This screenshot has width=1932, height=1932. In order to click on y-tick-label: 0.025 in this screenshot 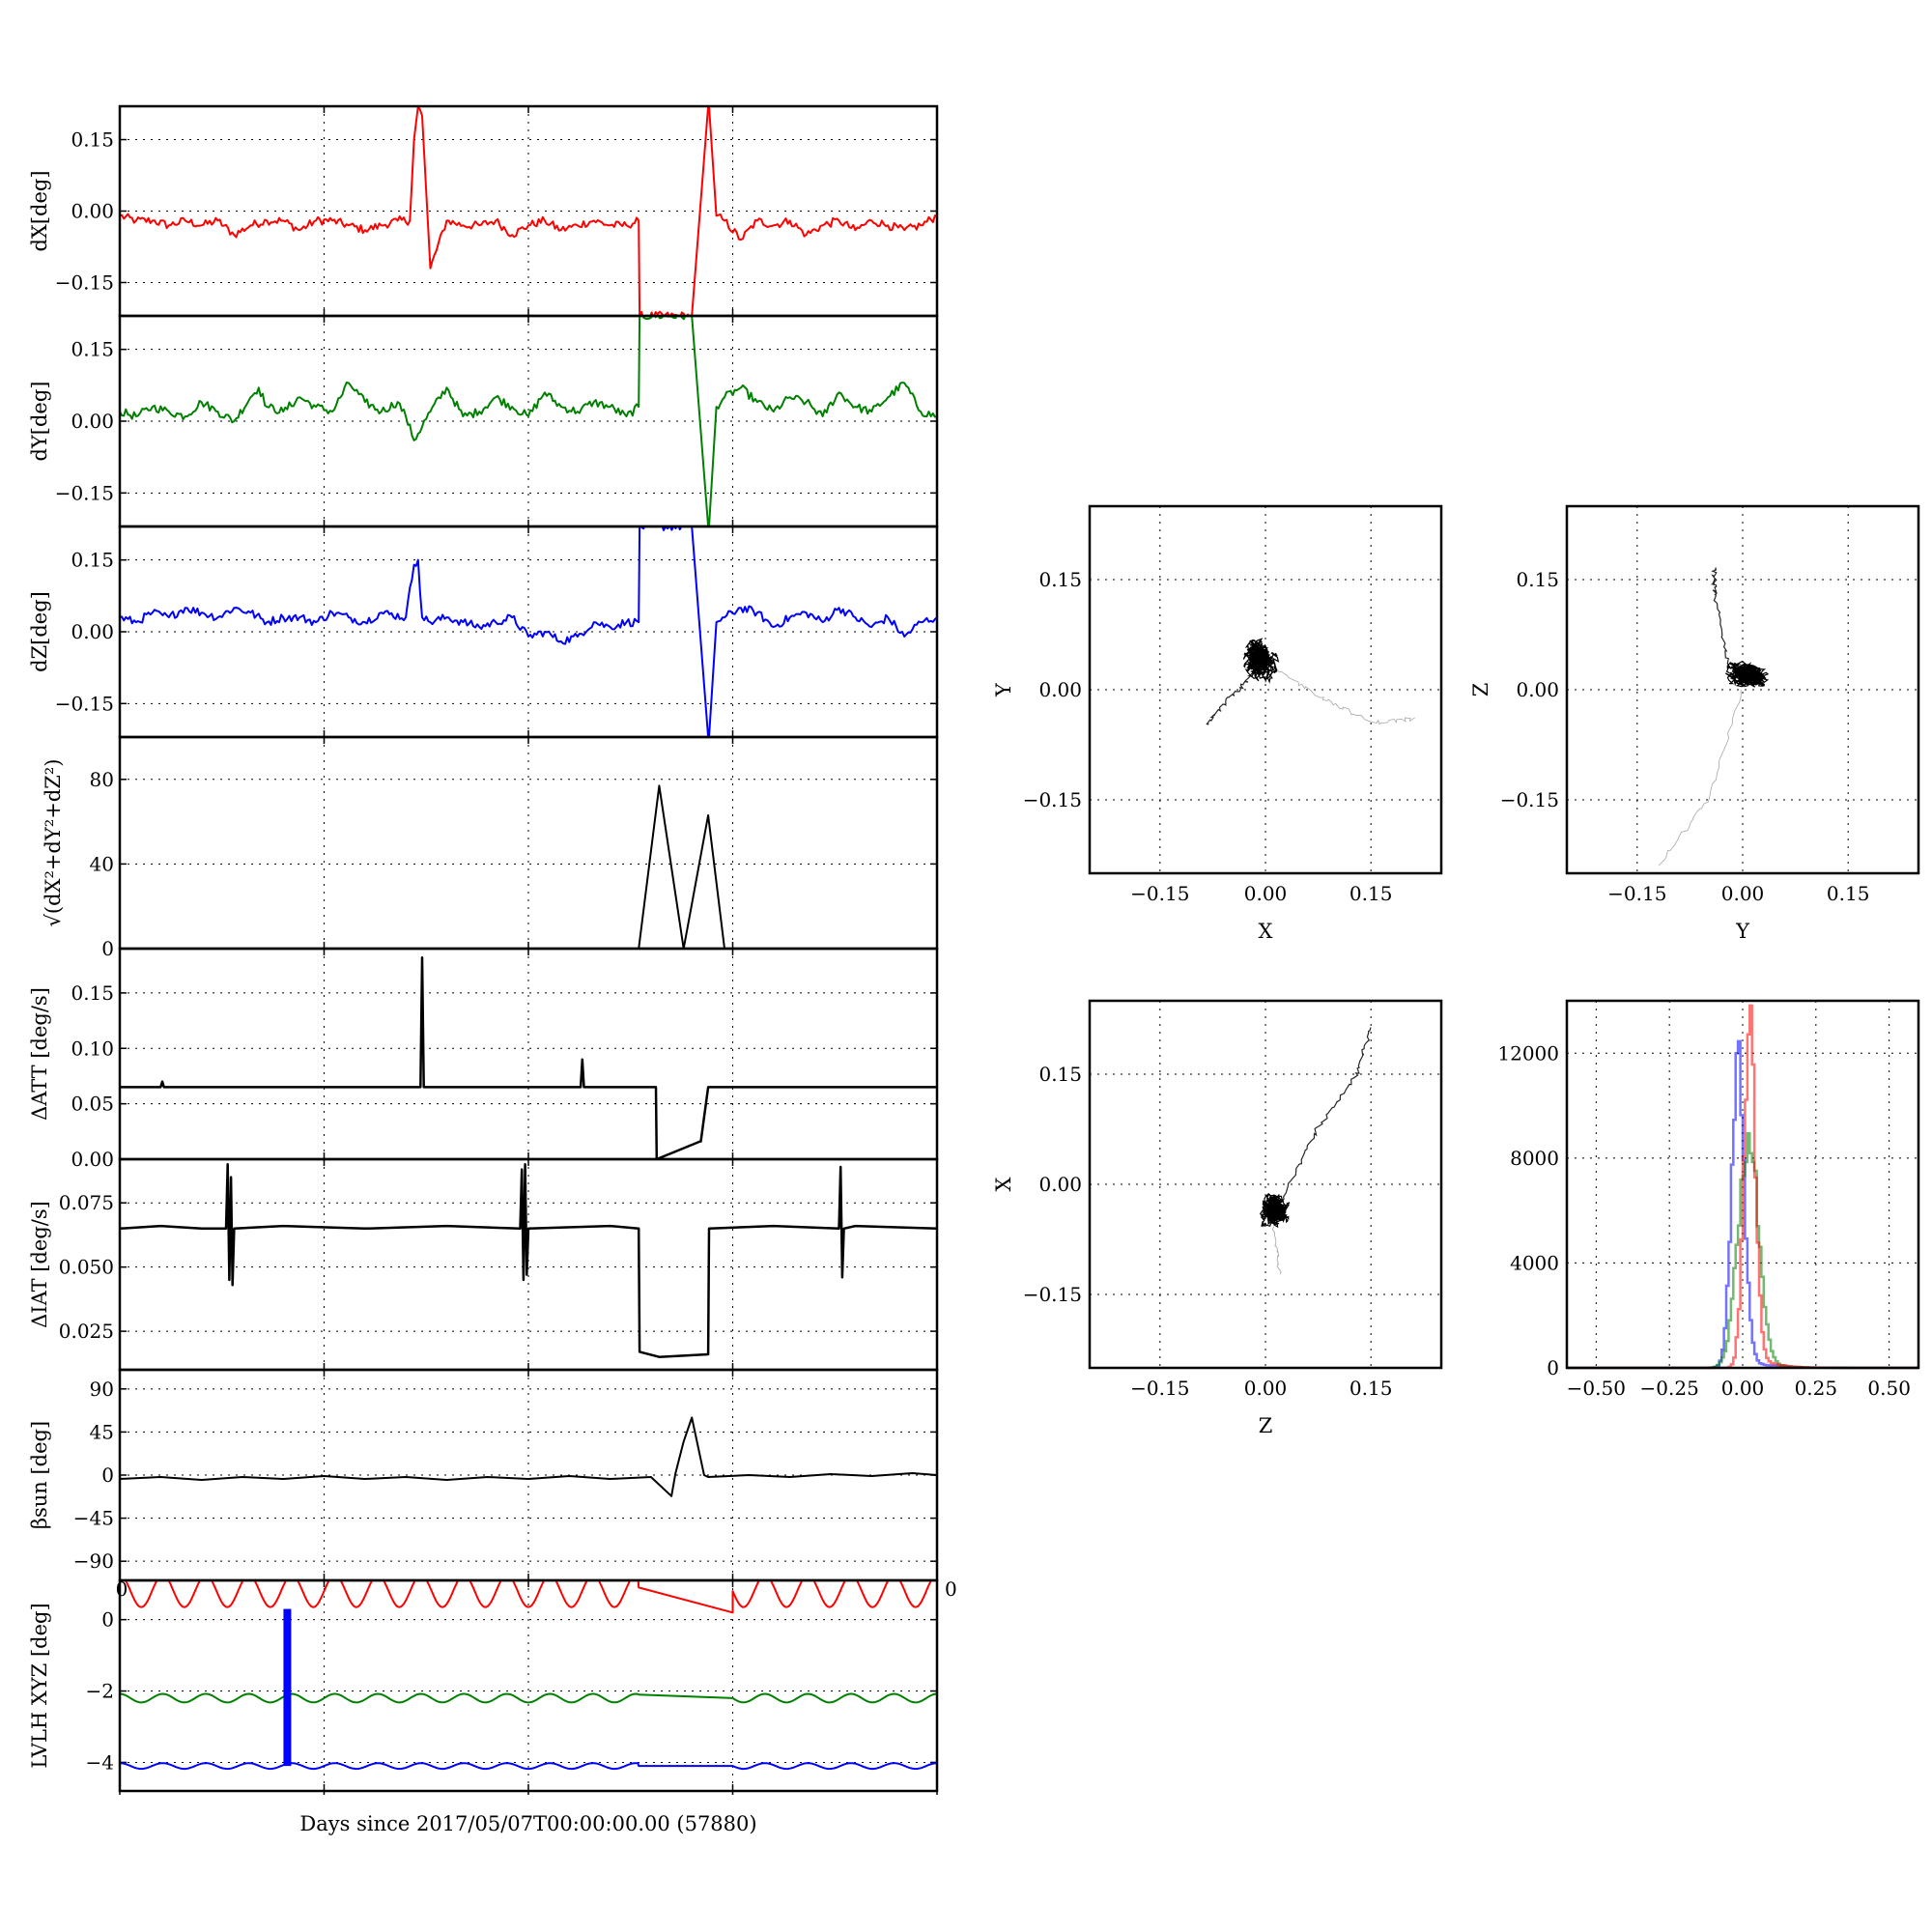, I will do `click(86, 1331)`.